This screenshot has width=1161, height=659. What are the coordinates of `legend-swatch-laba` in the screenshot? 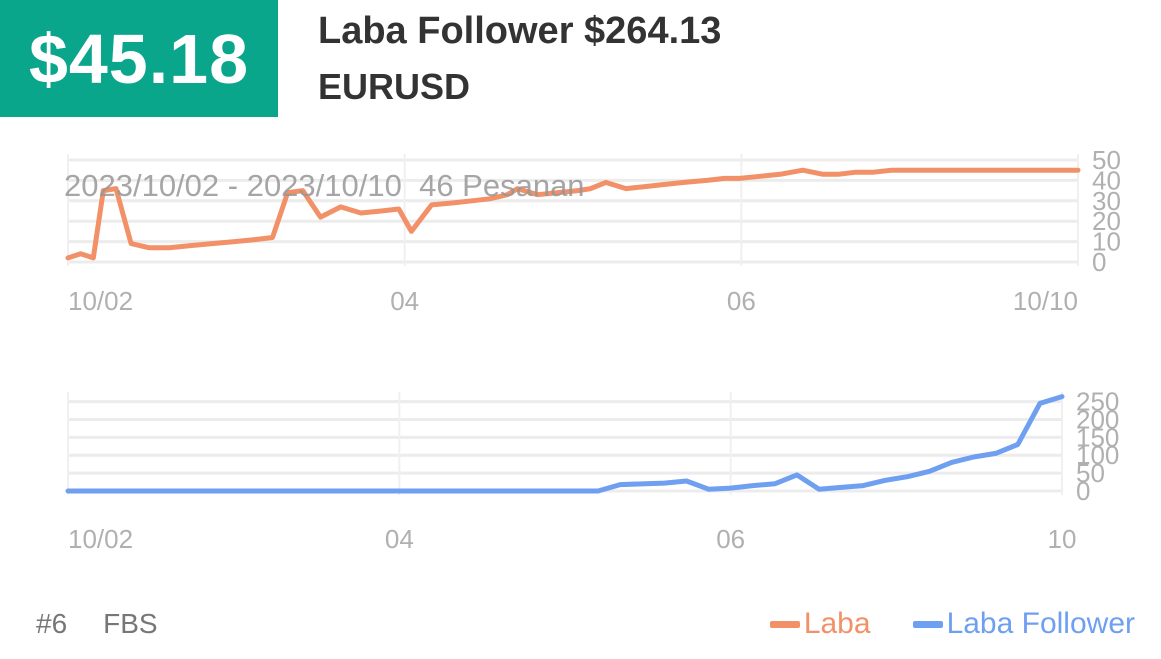 It's located at (784, 624).